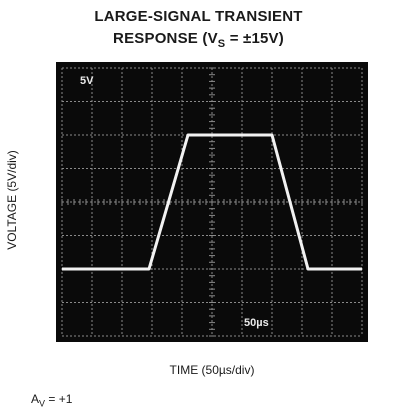 Image resolution: width=397 pixels, height=409 pixels. I want to click on chart-title-line1: LARGE-SIGNAL TRANSIENT, so click(198, 16).